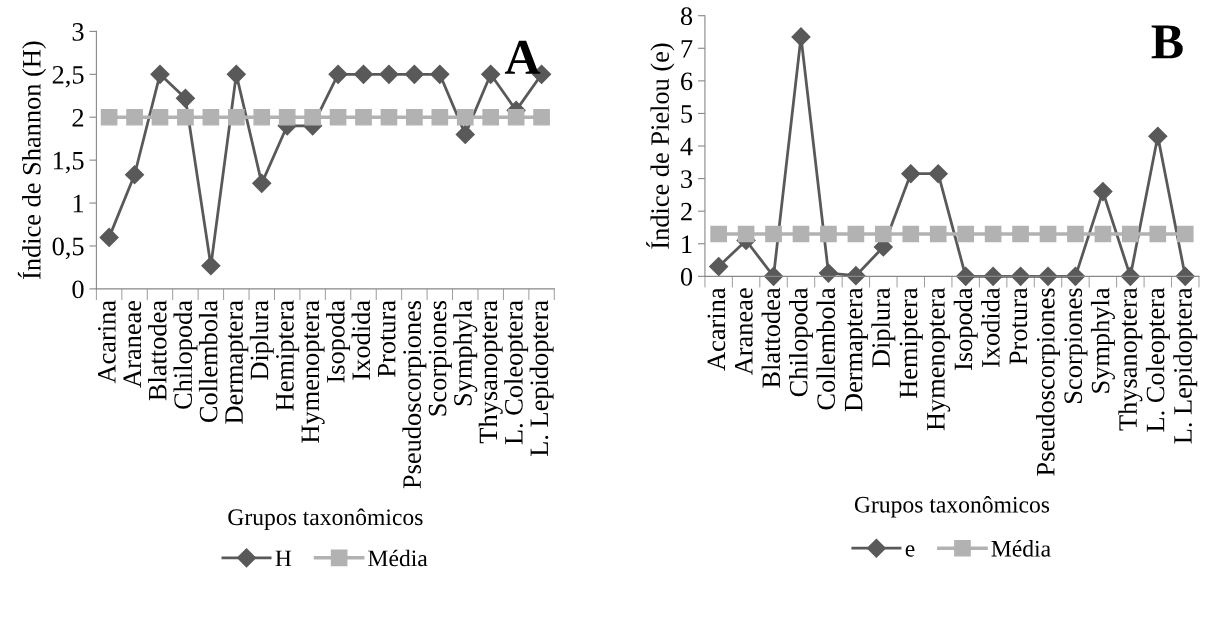 This screenshot has width=1205, height=628. Describe the element at coordinates (686, 146) in the screenshot. I see `y-tick-label: 4` at that location.